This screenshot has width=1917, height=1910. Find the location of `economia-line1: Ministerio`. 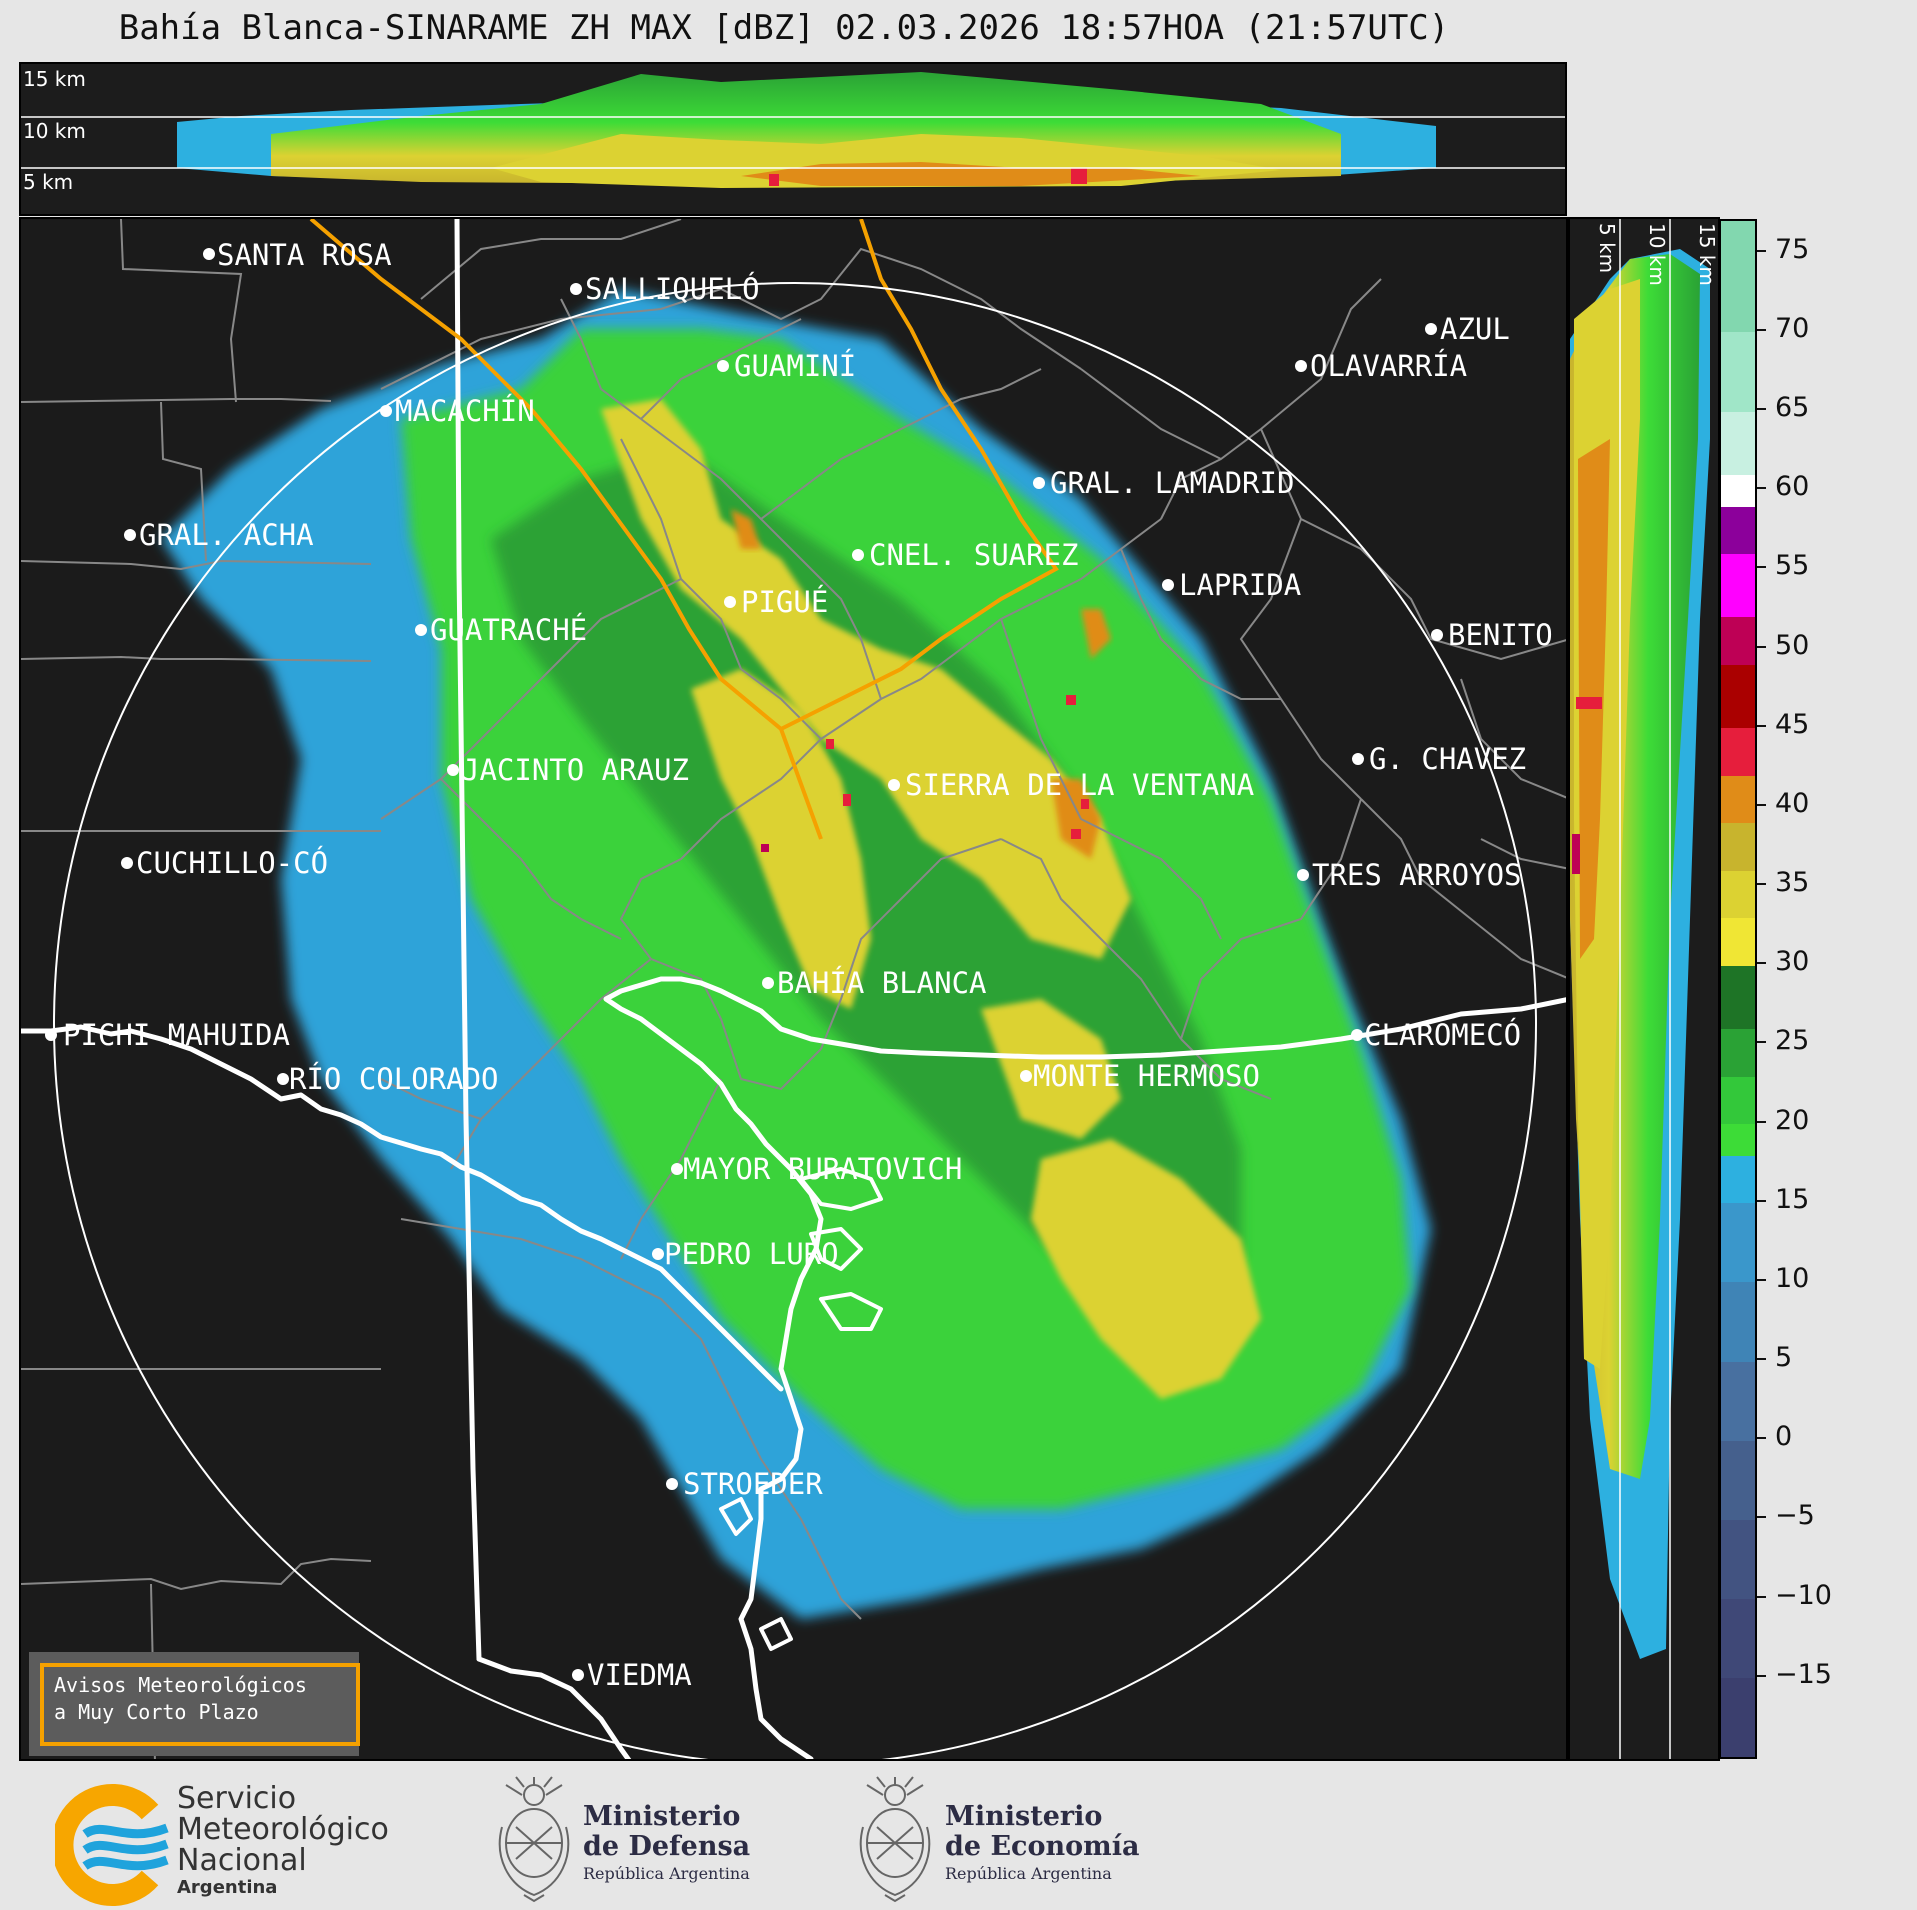

economia-line1: Ministerio is located at coordinates (1024, 1816).